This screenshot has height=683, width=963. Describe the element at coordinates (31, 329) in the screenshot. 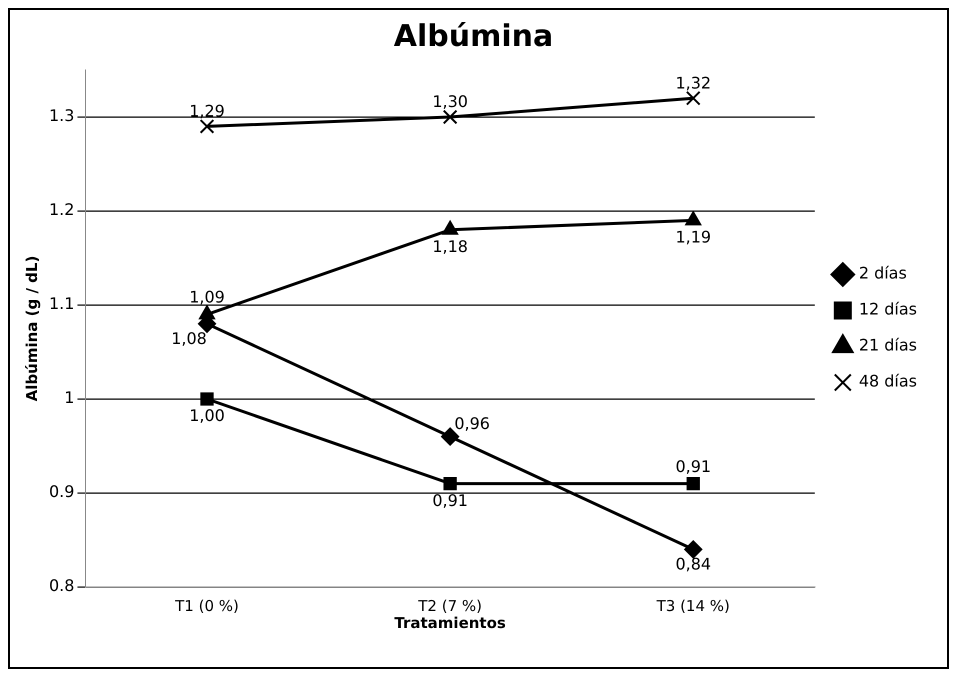

I see `y-axis-title: Albúmina (g / dL)` at that location.